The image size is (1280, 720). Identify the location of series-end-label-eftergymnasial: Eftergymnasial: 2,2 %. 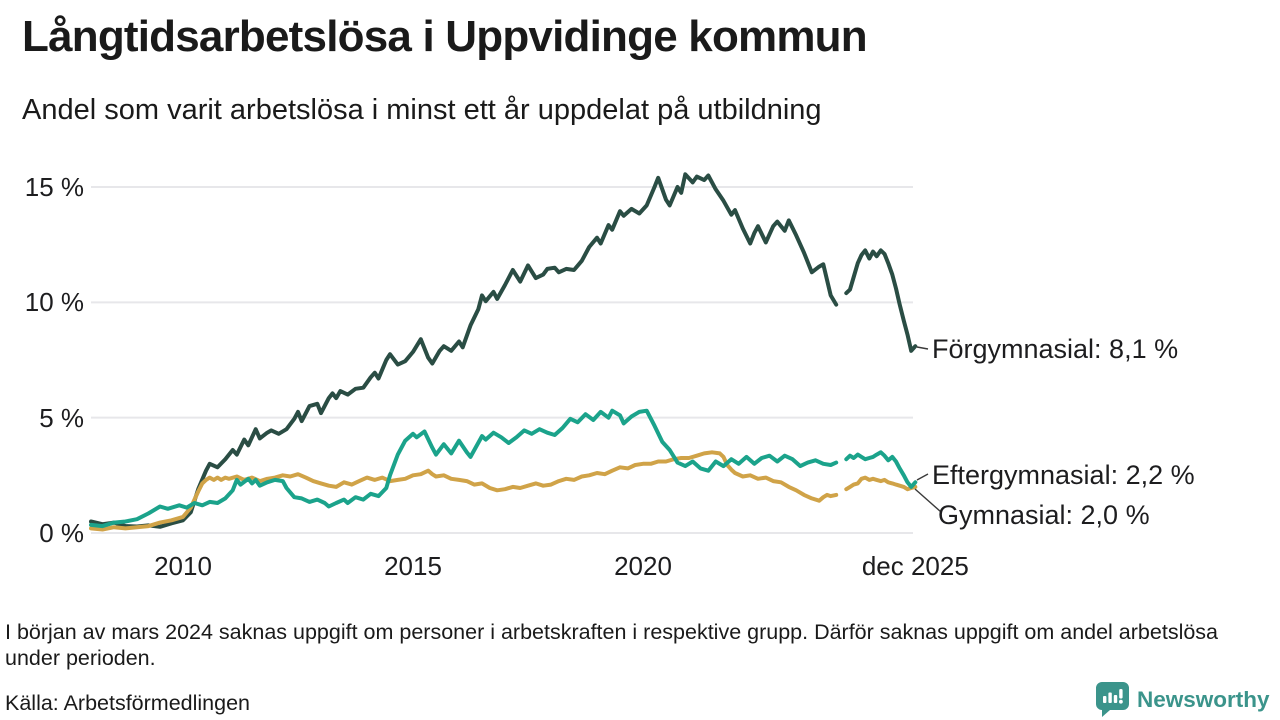
(1063, 475).